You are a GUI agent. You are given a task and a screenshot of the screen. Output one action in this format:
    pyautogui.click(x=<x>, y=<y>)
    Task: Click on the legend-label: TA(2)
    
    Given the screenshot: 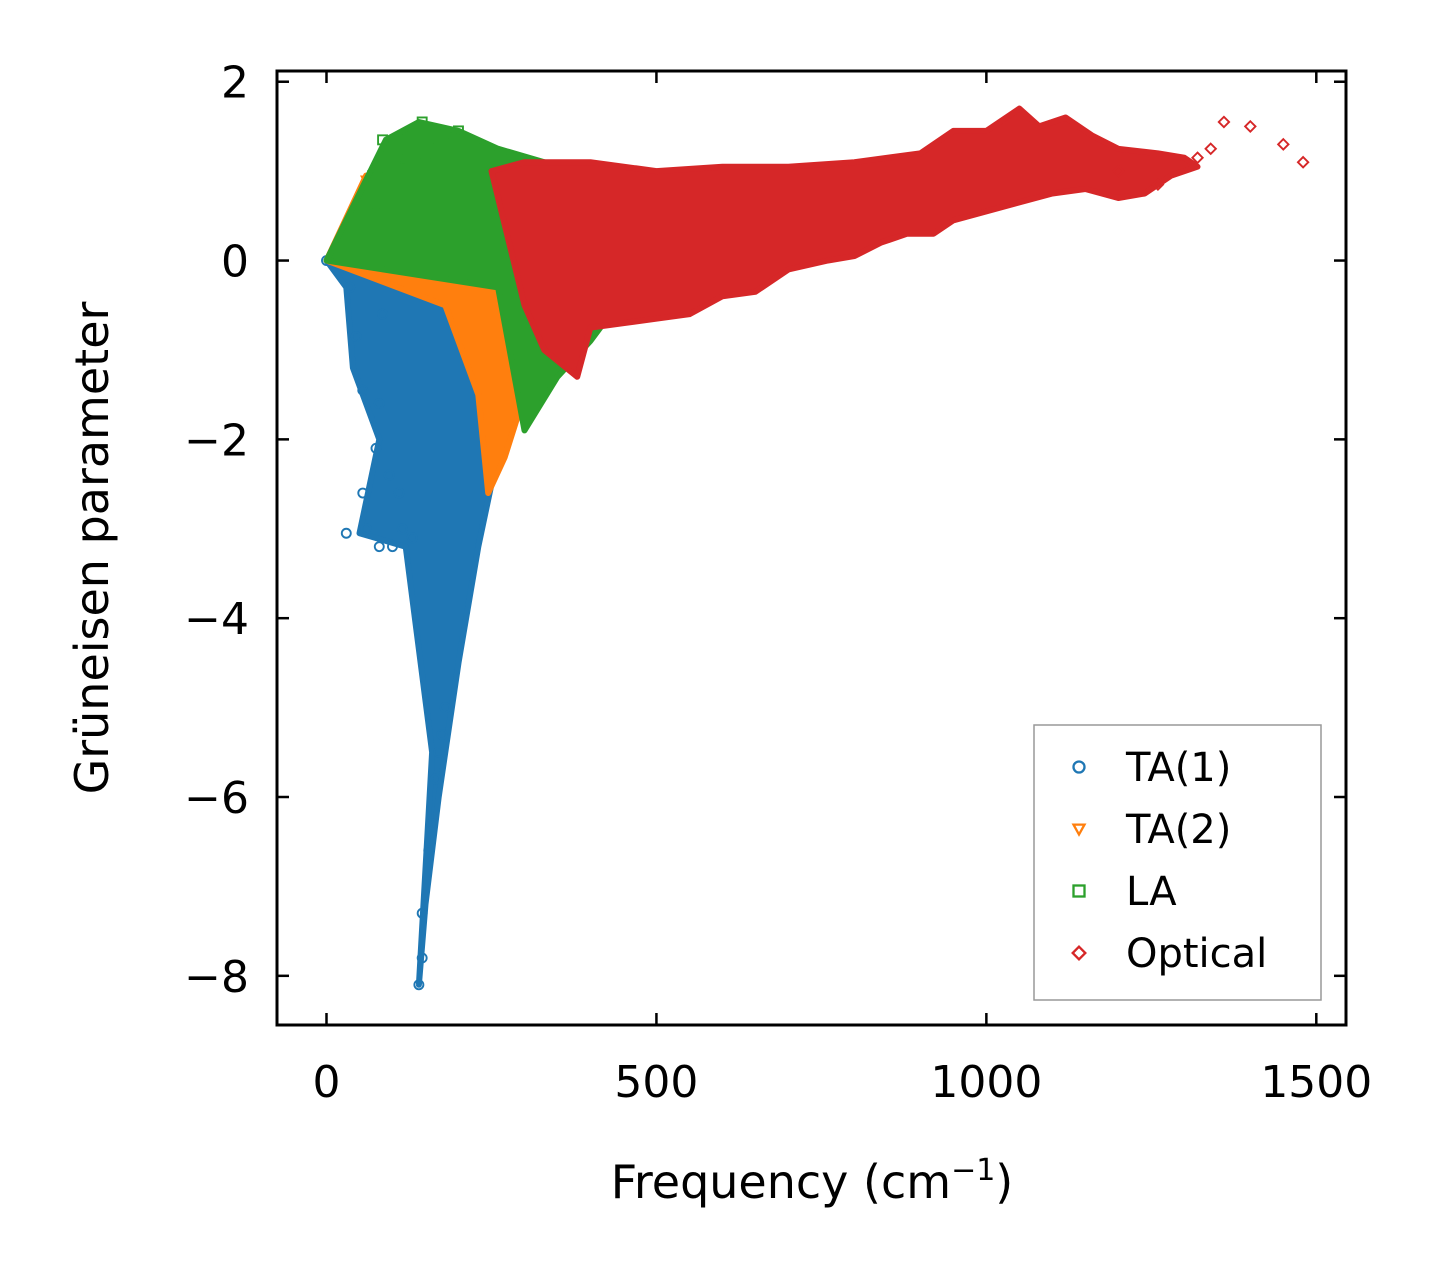 What is the action you would take?
    pyautogui.click(x=1178, y=830)
    